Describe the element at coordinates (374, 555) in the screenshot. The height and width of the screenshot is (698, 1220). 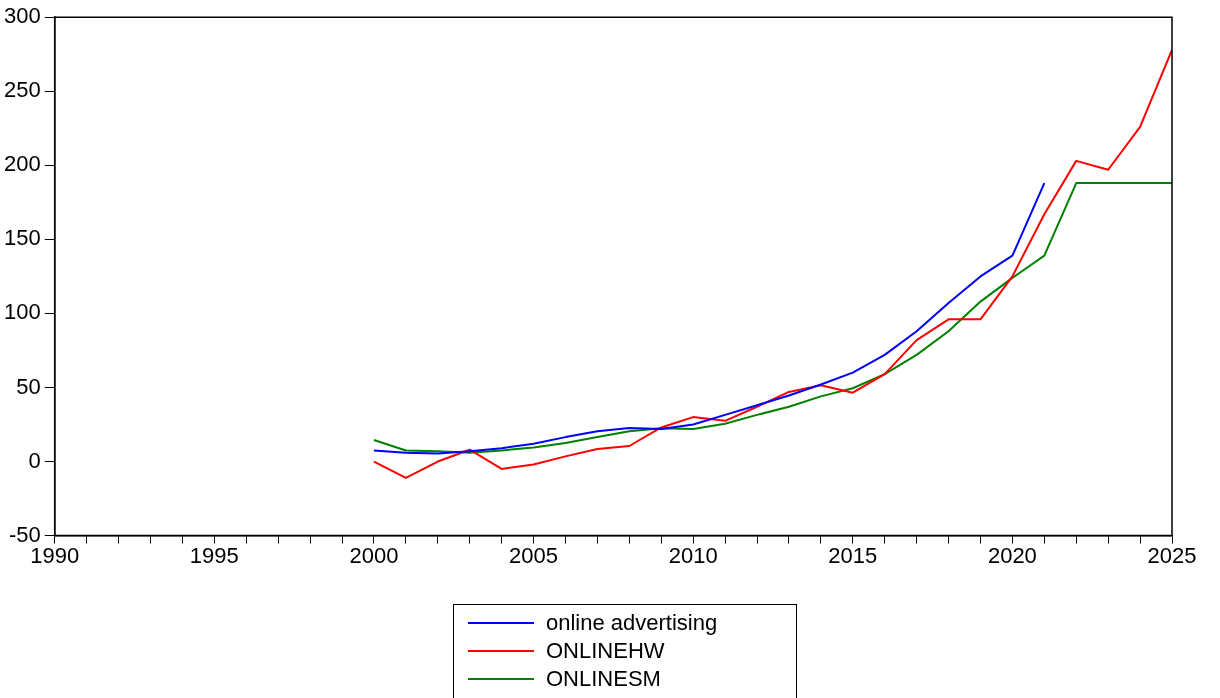
I see `x-tick-label: 2000` at that location.